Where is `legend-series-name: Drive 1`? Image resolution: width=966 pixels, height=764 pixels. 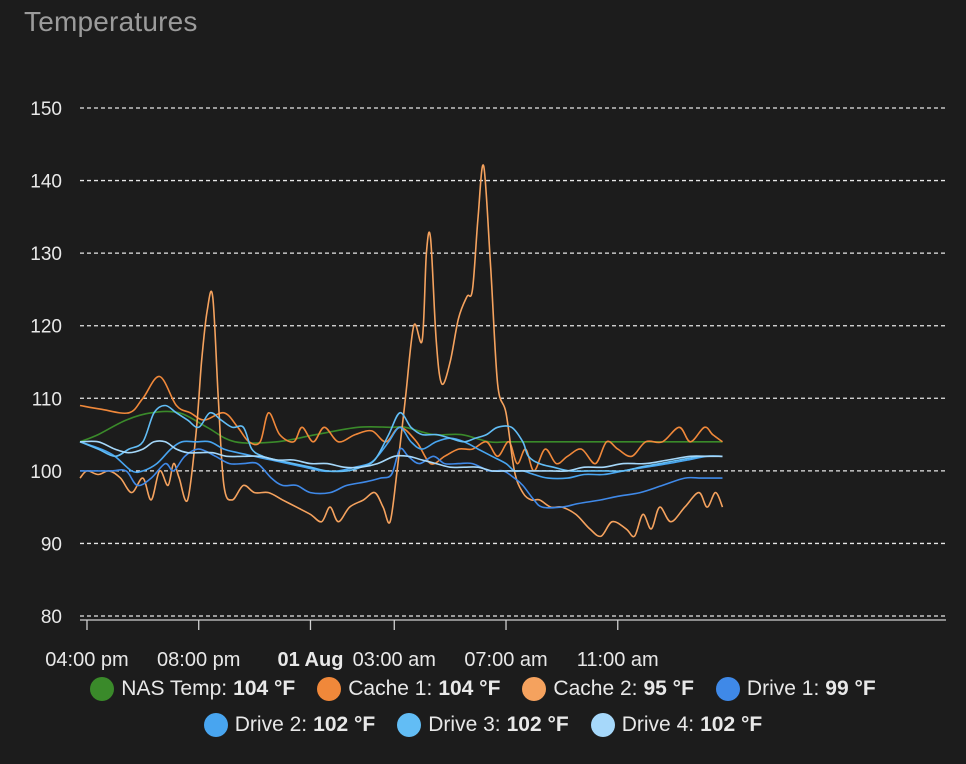 legend-series-name: Drive 1 is located at coordinates (780, 688).